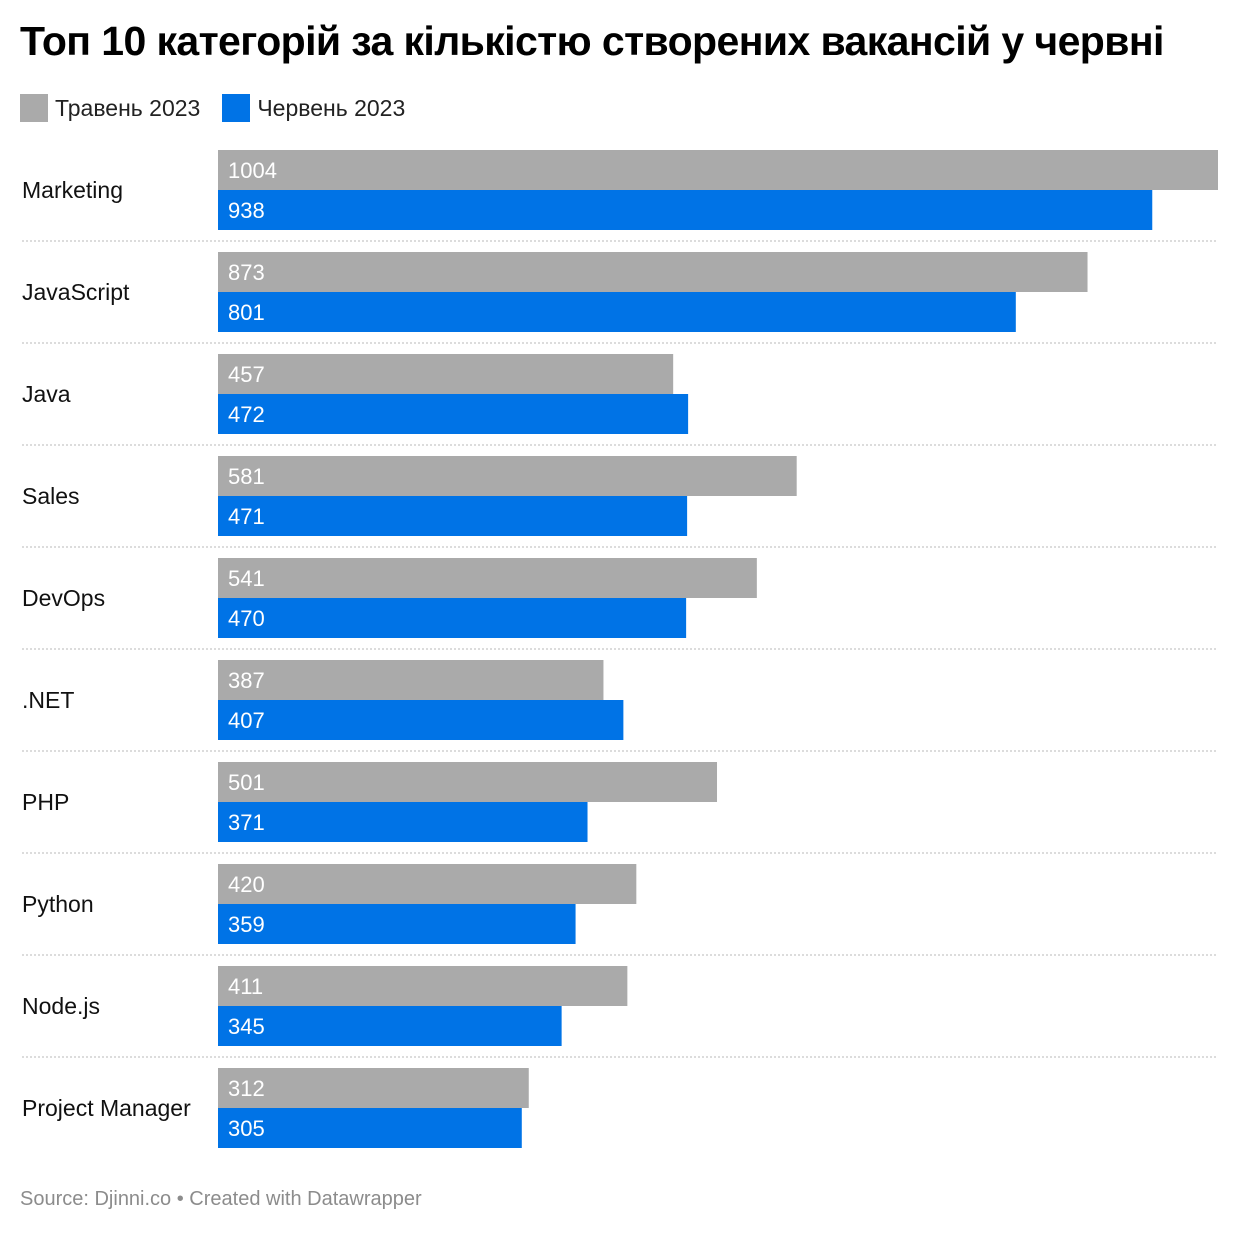 Image resolution: width=1240 pixels, height=1236 pixels. I want to click on legend-label-may: Травень 2023, so click(128, 107).